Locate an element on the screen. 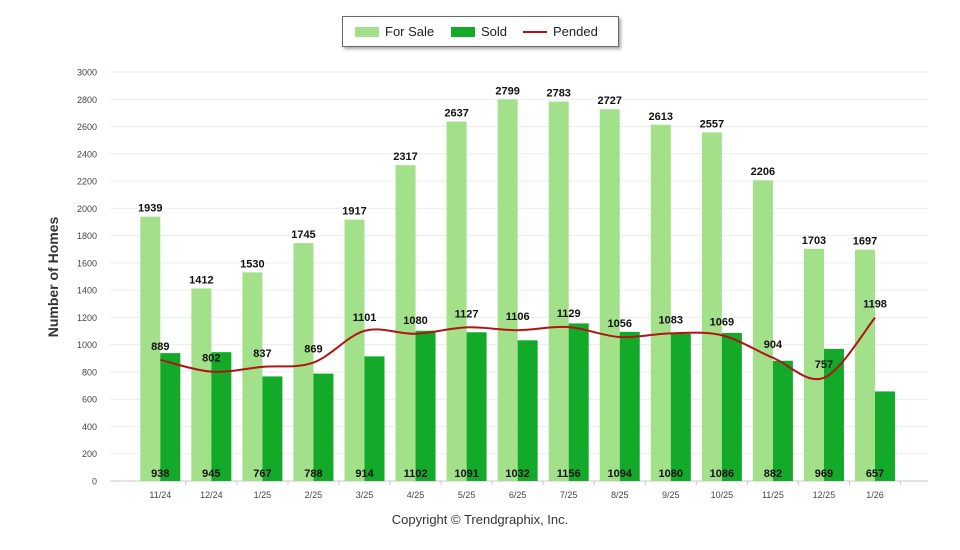 The width and height of the screenshot is (960, 550). x-tick-label: 8/25 is located at coordinates (620, 495).